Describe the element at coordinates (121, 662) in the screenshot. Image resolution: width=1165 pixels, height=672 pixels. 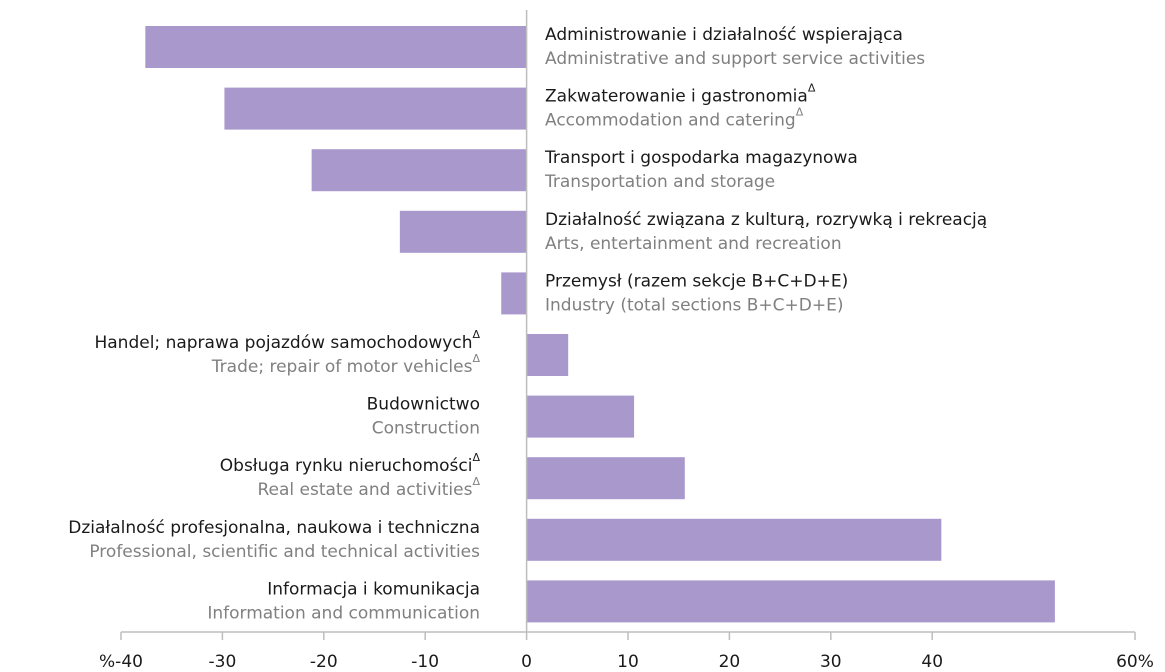
I see `x-tick-label: %-40` at that location.